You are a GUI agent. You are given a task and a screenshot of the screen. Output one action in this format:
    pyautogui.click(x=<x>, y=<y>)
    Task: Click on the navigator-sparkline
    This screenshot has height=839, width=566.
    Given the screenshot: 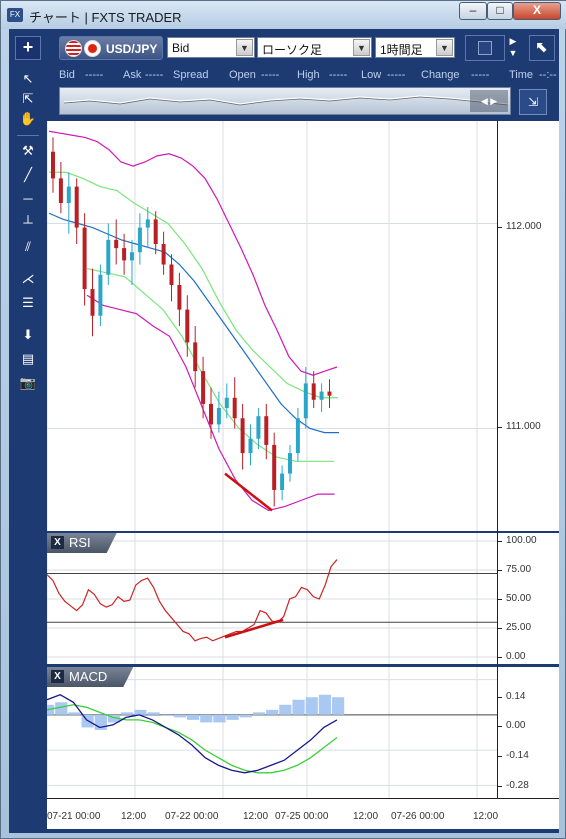 What is the action you would take?
    pyautogui.click(x=286, y=100)
    